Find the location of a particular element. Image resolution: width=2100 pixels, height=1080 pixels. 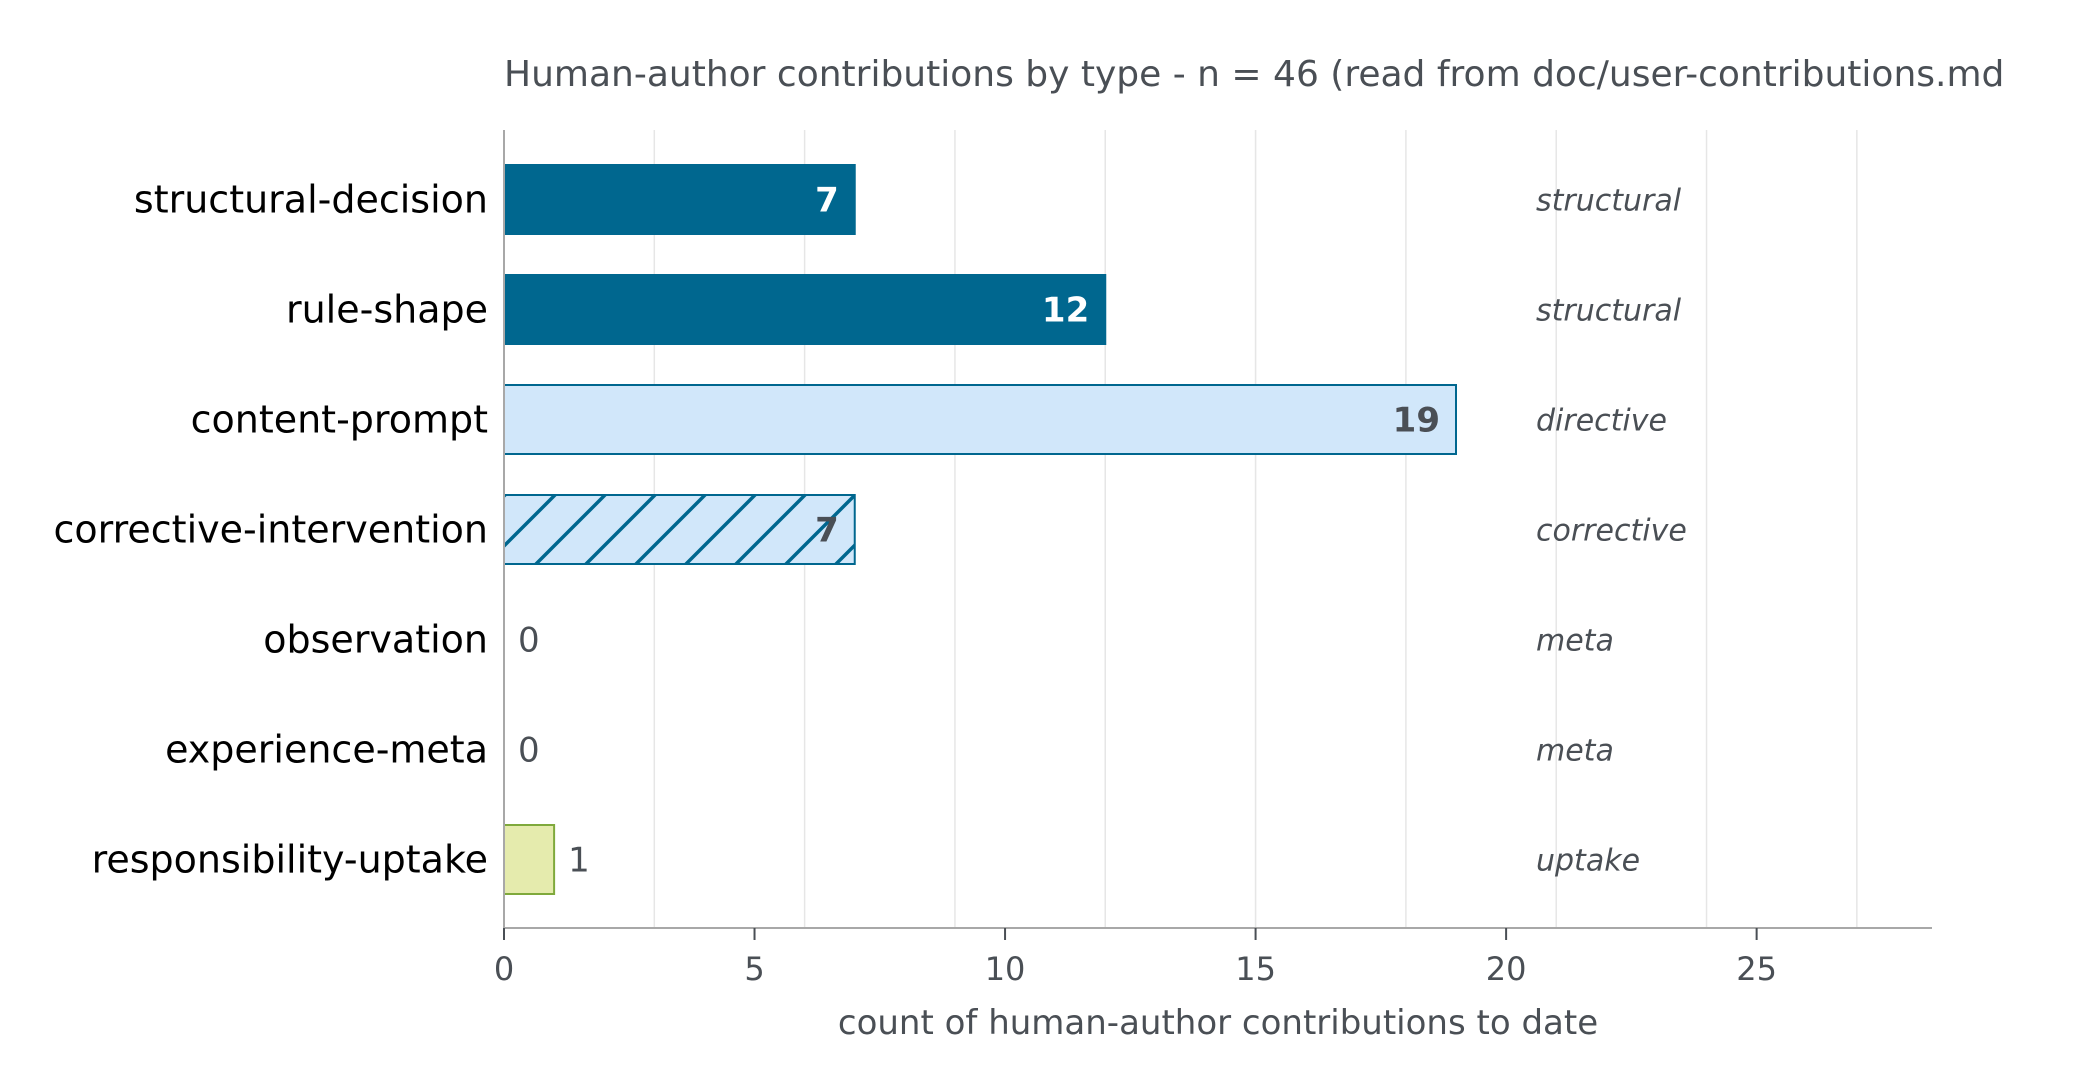

x-ticks: 0 5 10 15 20 25 is located at coordinates (1135, 958).